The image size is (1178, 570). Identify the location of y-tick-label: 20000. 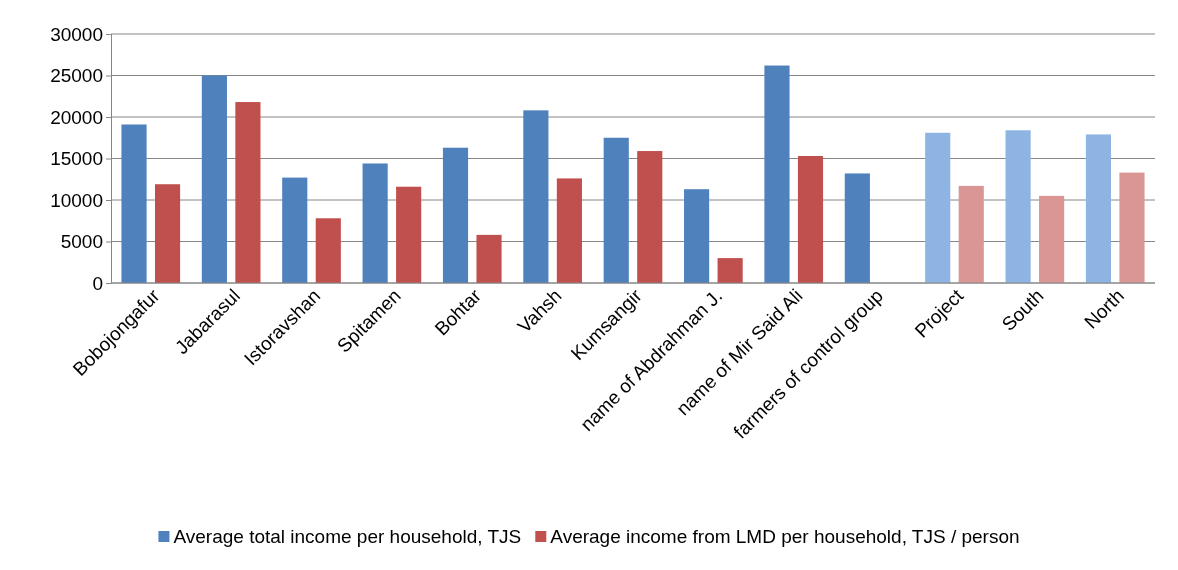
(76, 117).